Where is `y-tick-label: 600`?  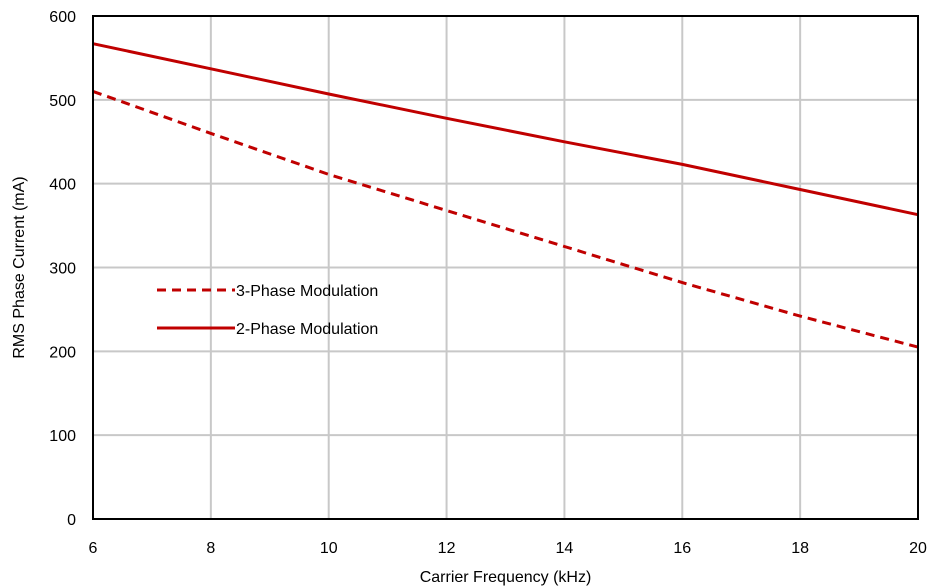 y-tick-label: 600 is located at coordinates (62, 17).